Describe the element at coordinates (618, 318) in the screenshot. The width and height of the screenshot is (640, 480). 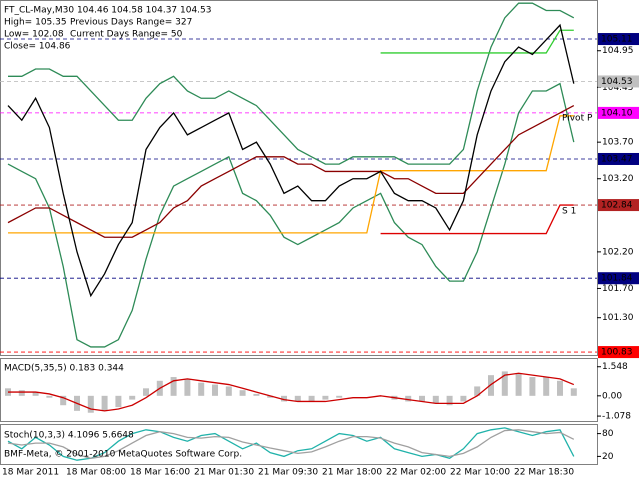
I see `y-tick-label: 101.30` at that location.